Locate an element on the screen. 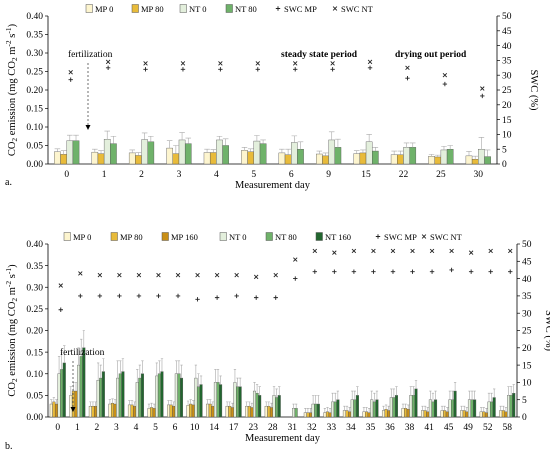  y-tick-label: 0.10 is located at coordinates (34, 128).